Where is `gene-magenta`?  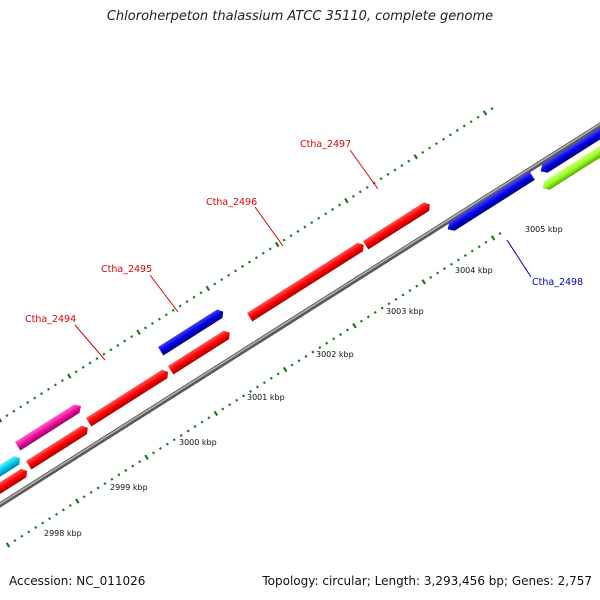
gene-magenta is located at coordinates (49, 426).